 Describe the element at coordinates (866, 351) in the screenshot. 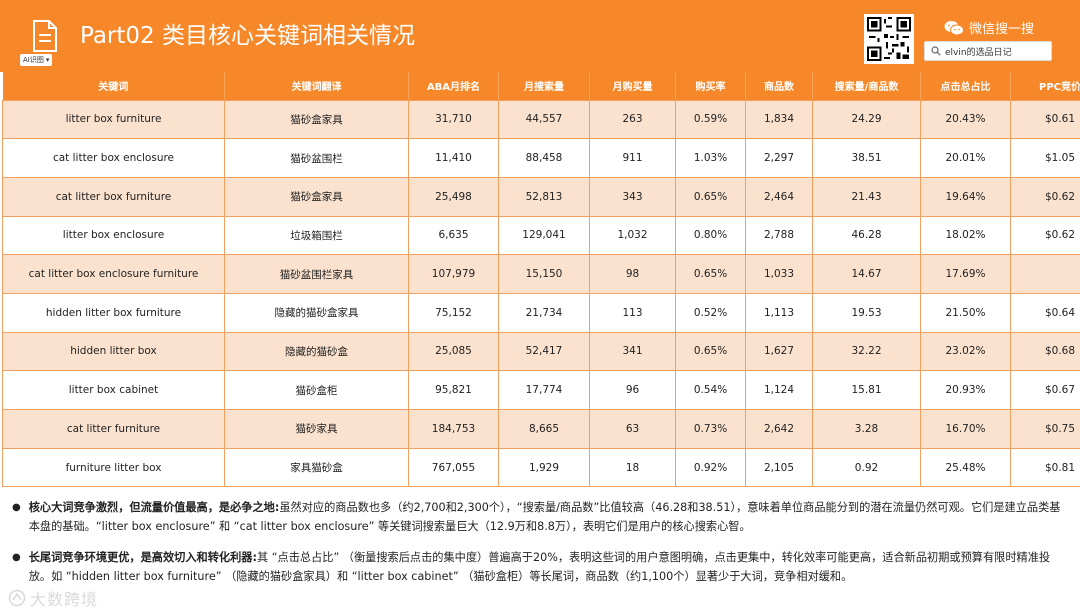

I see `search-per-product-cell: 32.22` at that location.